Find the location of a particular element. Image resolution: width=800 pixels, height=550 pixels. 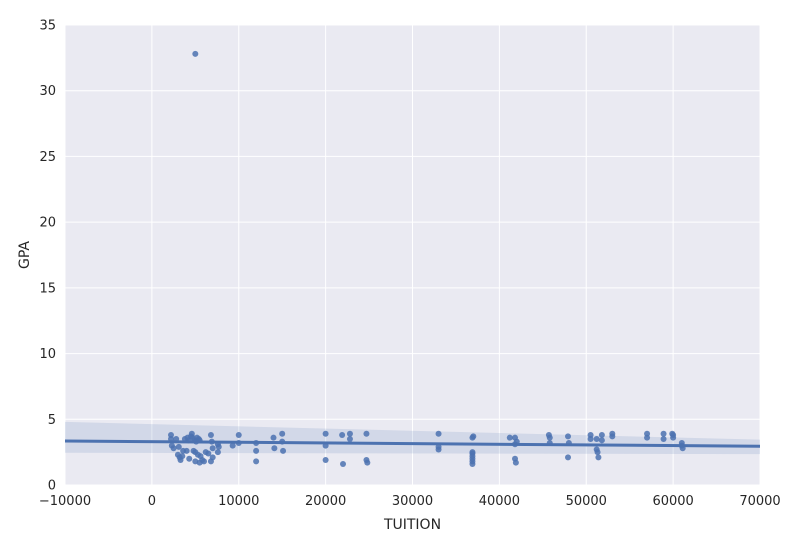

y-tick-label: 25 is located at coordinates (47, 157).